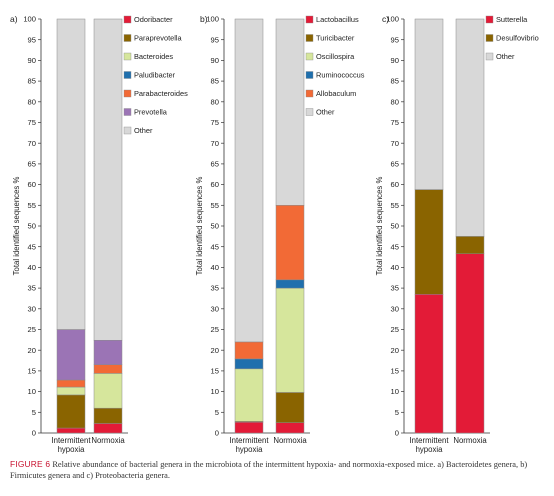 This screenshot has height=496, width=554. Describe the element at coordinates (429, 242) in the screenshot. I see `bar-segment-desulfovibrio` at that location.